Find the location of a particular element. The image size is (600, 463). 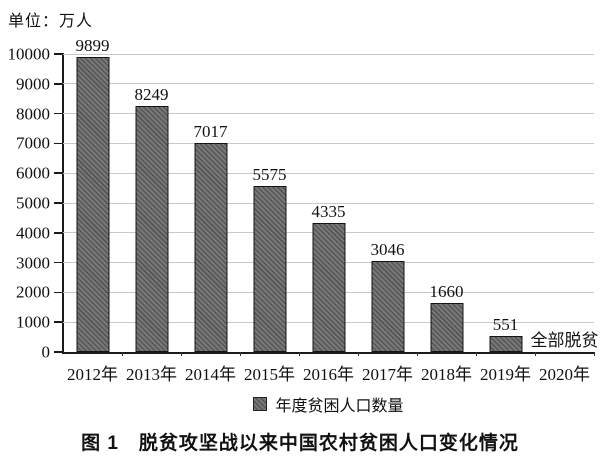

y-tick-label: 7000 is located at coordinates (33, 143).